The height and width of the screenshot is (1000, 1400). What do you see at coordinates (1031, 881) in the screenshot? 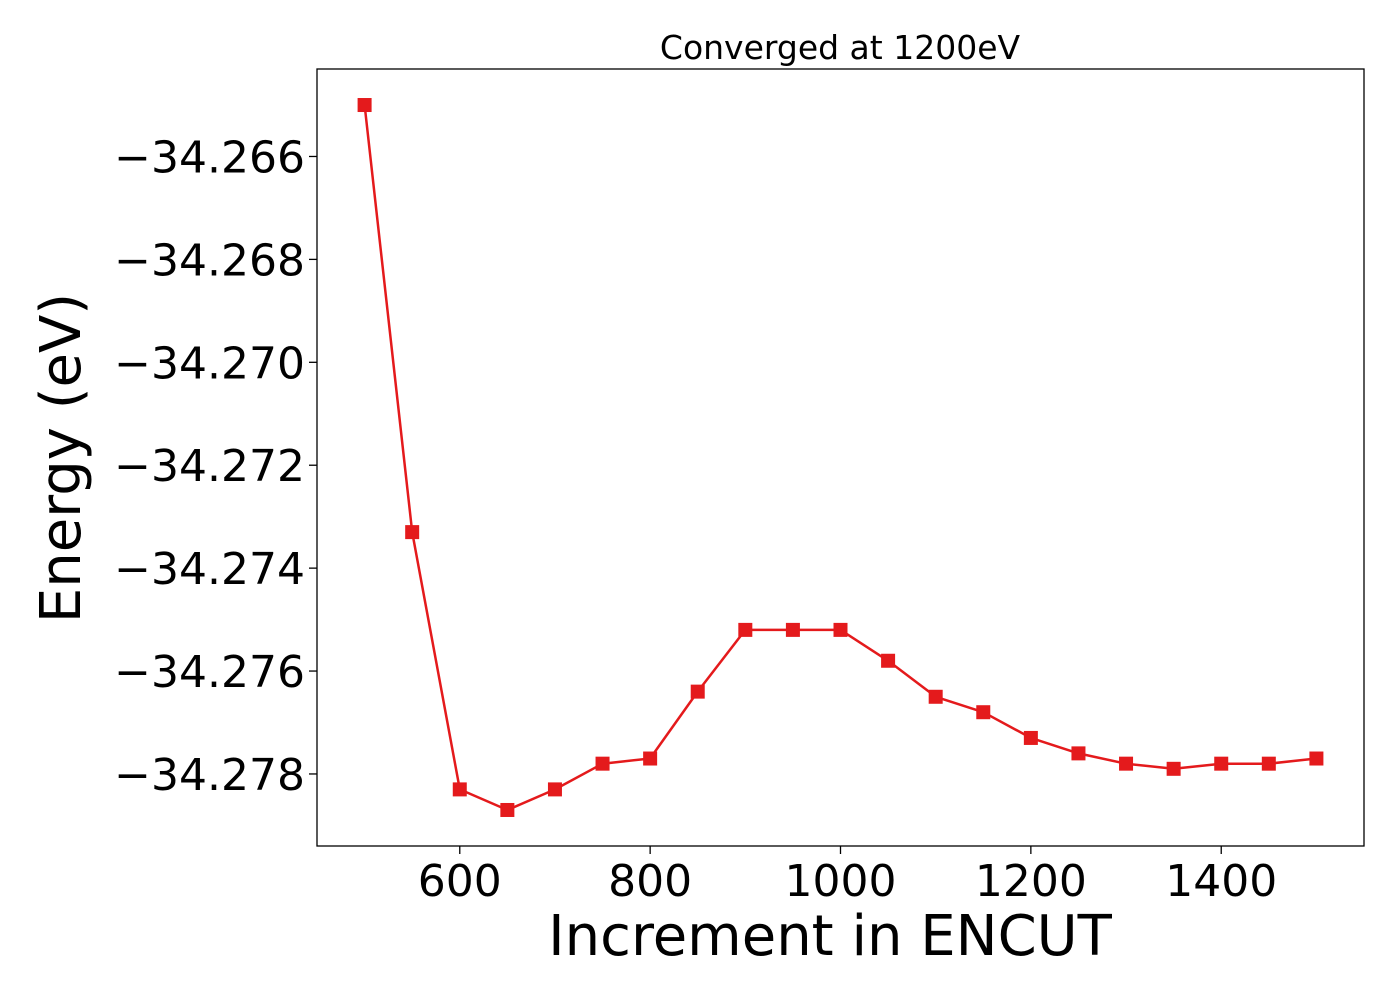
I see `x-tick-label: 1200` at bounding box center [1031, 881].